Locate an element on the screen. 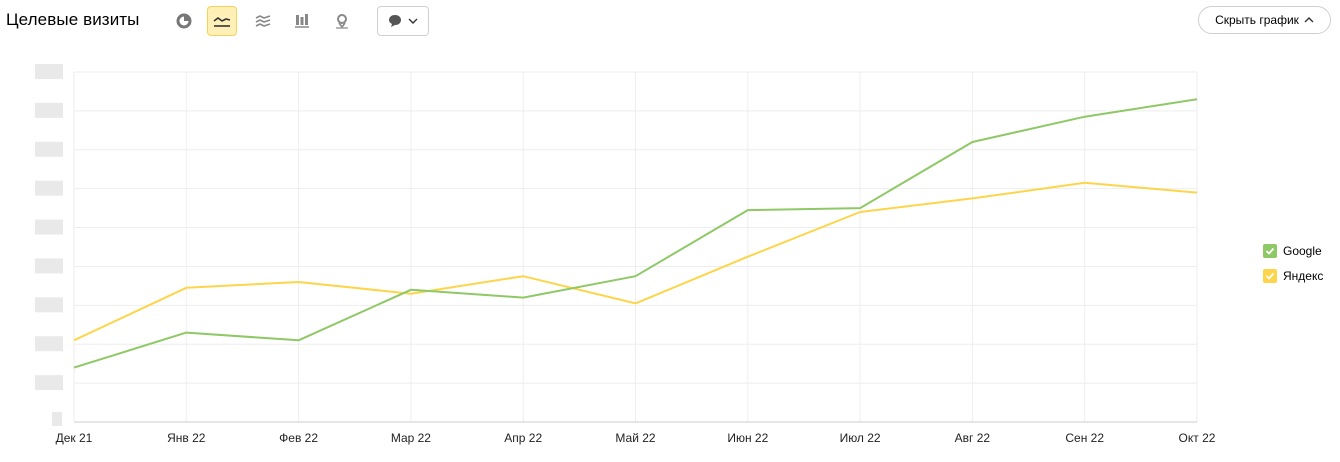  pie-chart-button is located at coordinates (184, 21).